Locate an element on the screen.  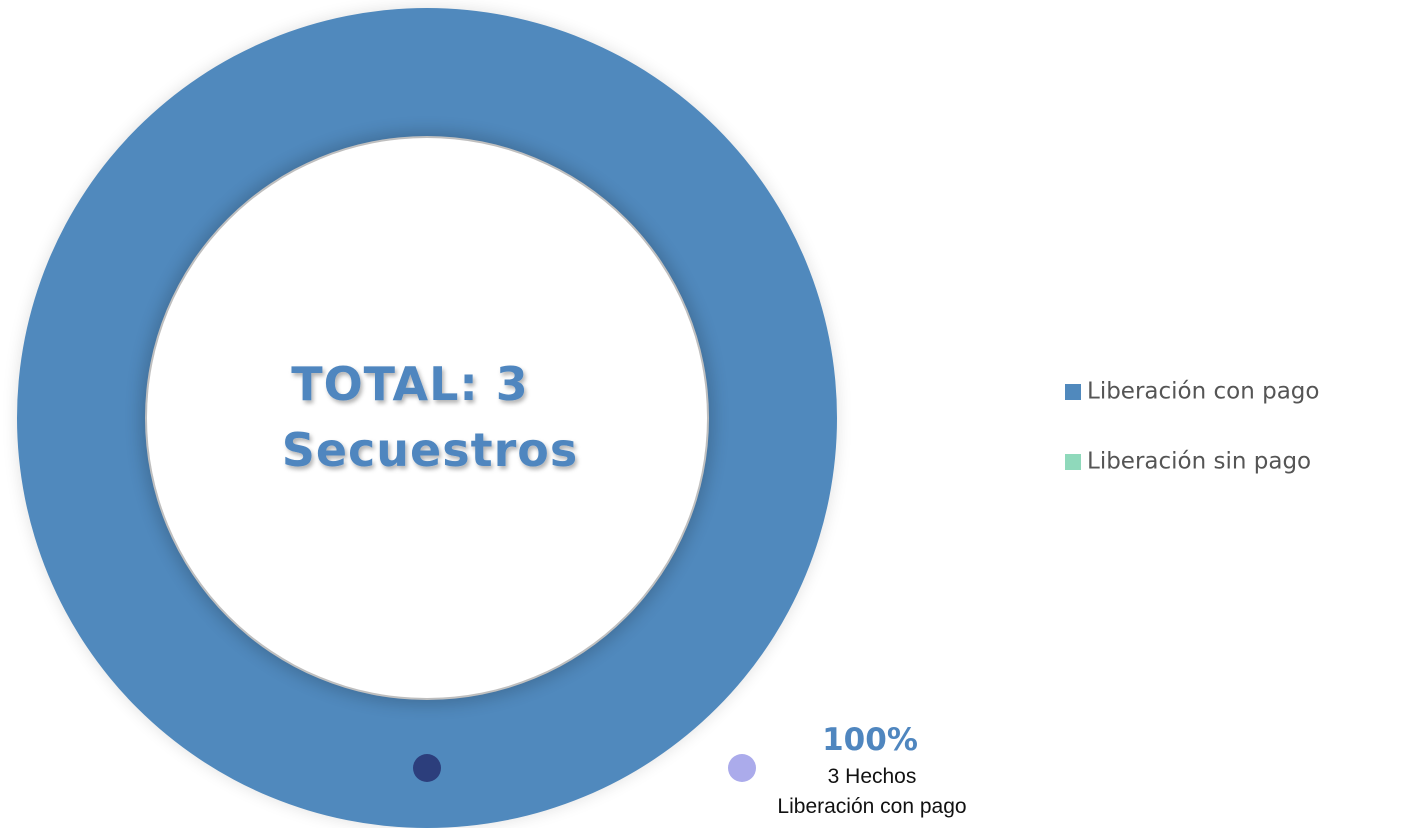
center-subtitle: Secuestros is located at coordinates (430, 450).